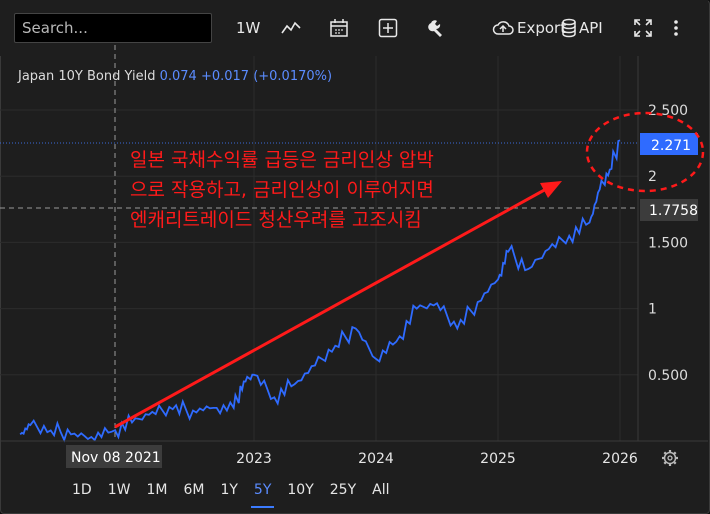  What do you see at coordinates (498, 459) in the screenshot?
I see `time-tick-label: 2025` at bounding box center [498, 459].